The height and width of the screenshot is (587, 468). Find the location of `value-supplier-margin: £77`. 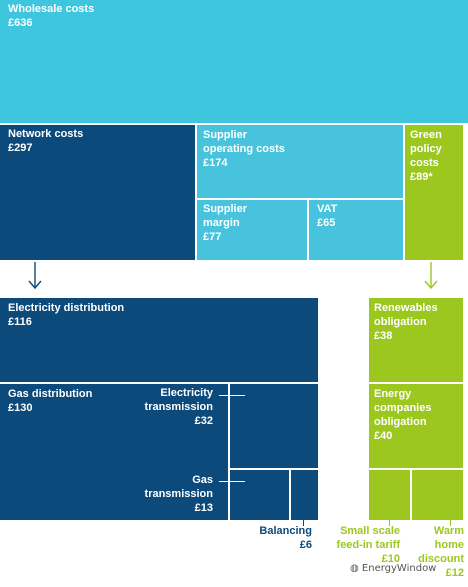

value-supplier-margin: £77 is located at coordinates (212, 237).